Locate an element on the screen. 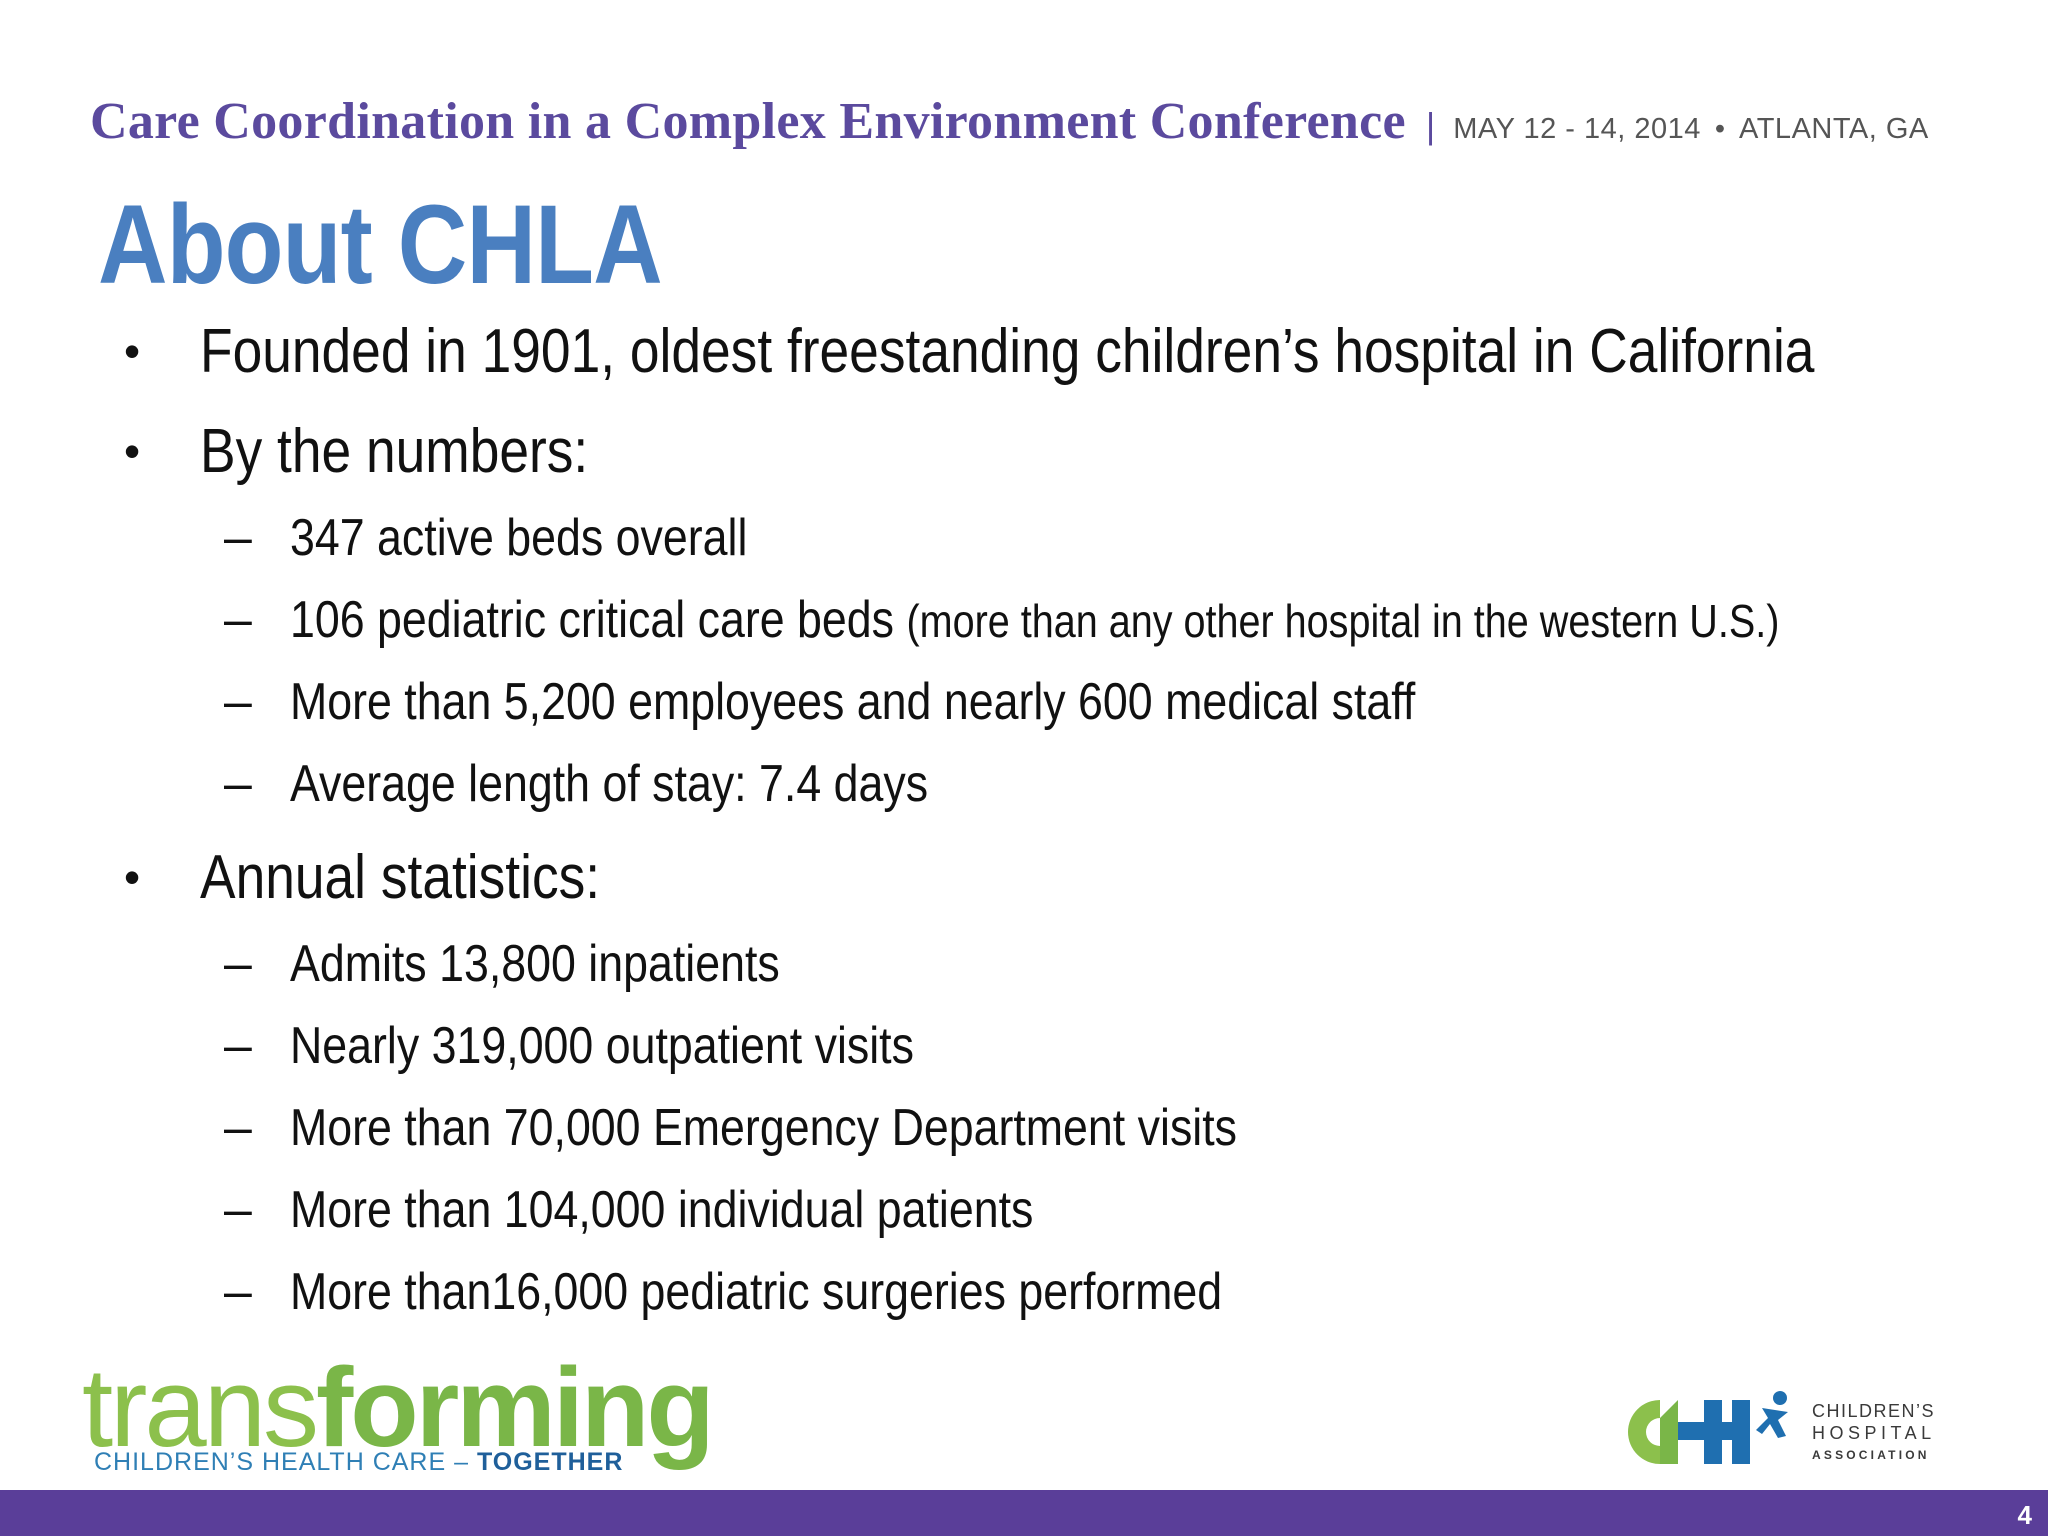 The image size is (2048, 1536). childrens-hospital-association-logo: CHILDREN’S HOSPITAL ASSOCIATION is located at coordinates (1785, 1431).